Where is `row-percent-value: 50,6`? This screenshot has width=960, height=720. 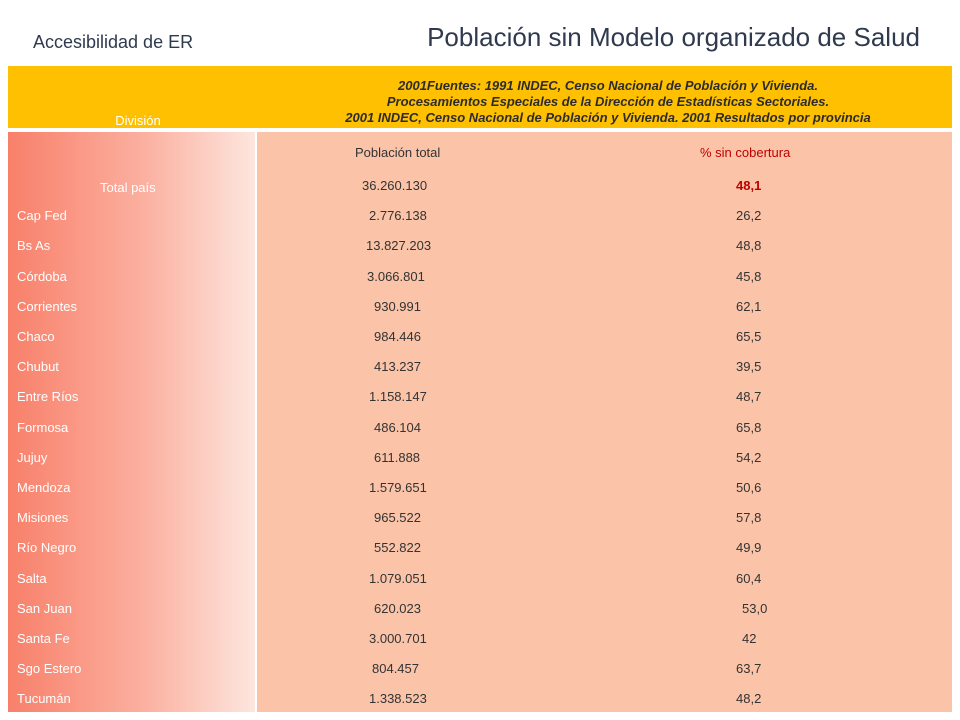 row-percent-value: 50,6 is located at coordinates (749, 487).